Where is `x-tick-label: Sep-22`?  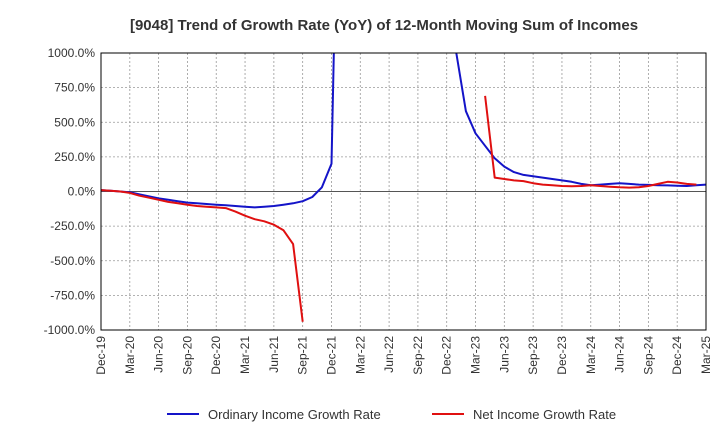 x-tick-label: Sep-22 is located at coordinates (418, 355).